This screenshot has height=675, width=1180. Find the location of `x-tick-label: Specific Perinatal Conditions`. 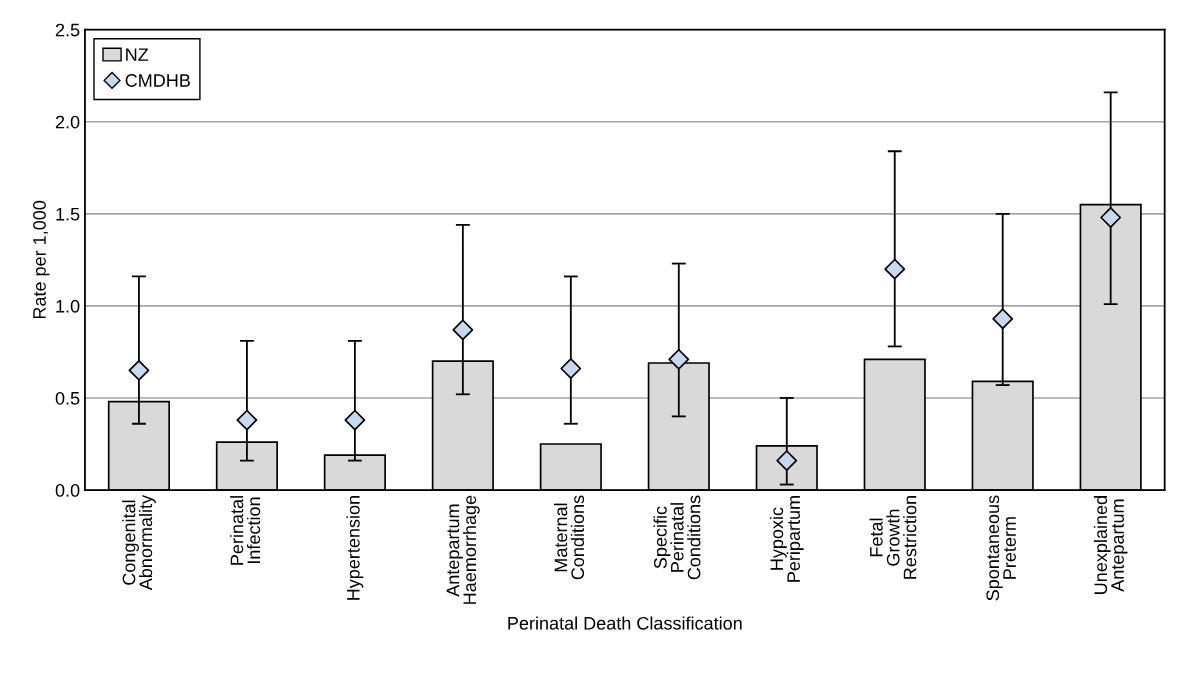

x-tick-label: Specific Perinatal Conditions is located at coordinates (677, 537).